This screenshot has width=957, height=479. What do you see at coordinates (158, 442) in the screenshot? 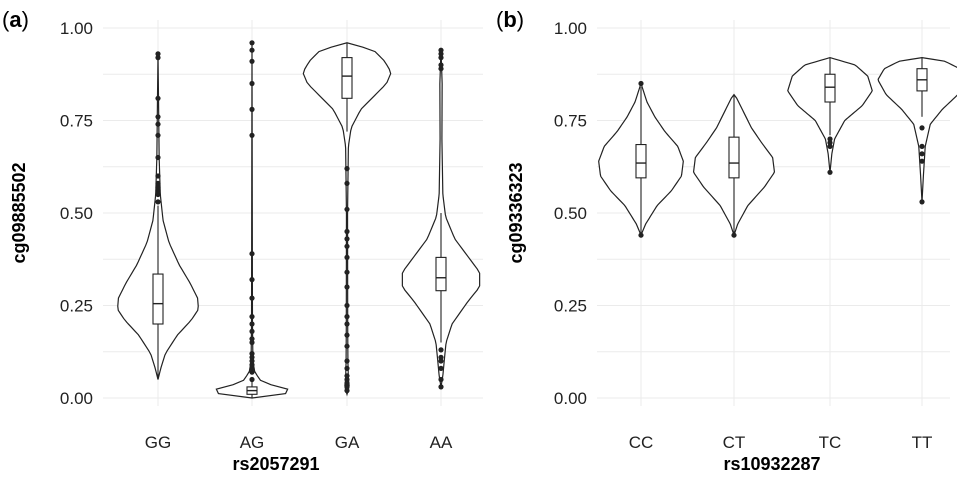
I see `panel-a-x-tick-label: GG` at bounding box center [158, 442].